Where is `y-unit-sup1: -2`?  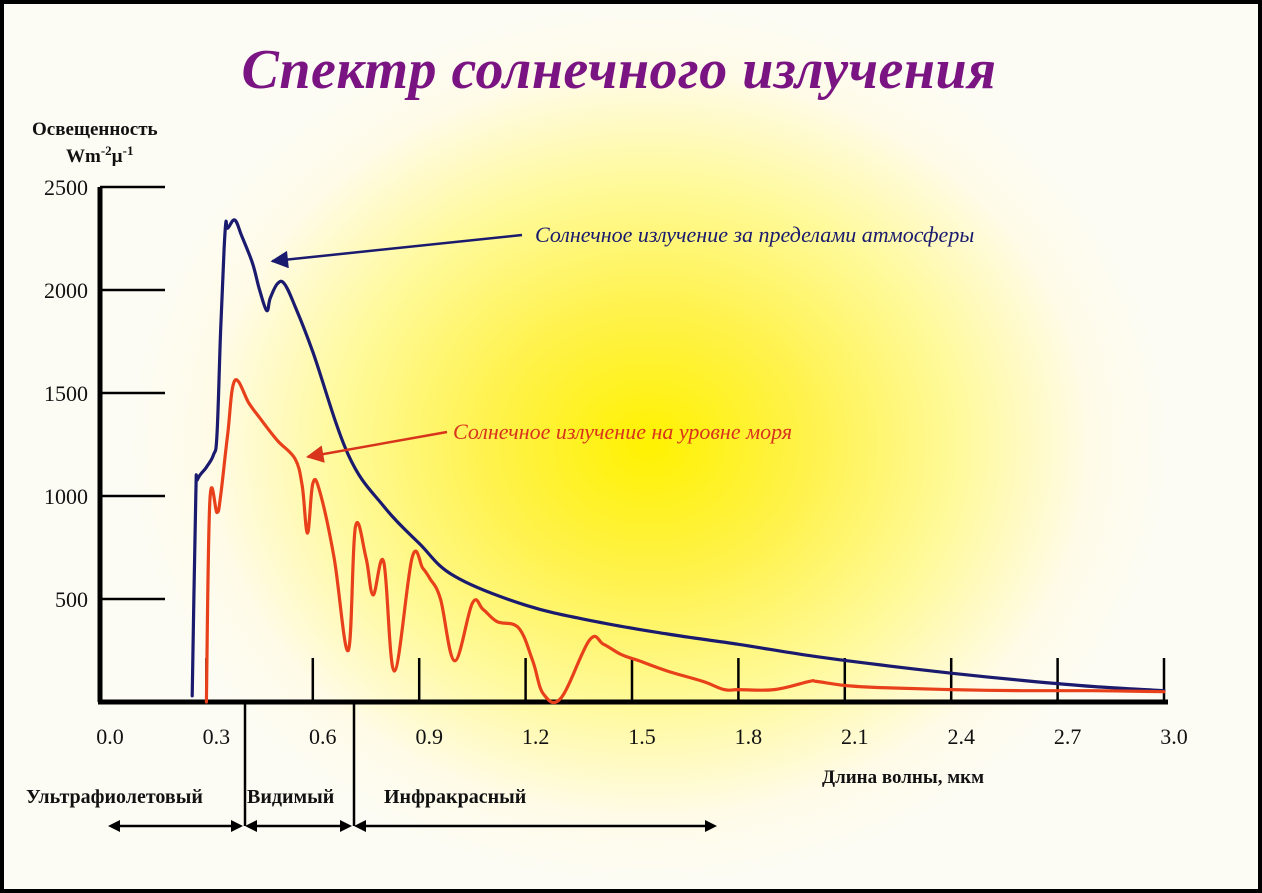 y-unit-sup1: -2 is located at coordinates (106, 150).